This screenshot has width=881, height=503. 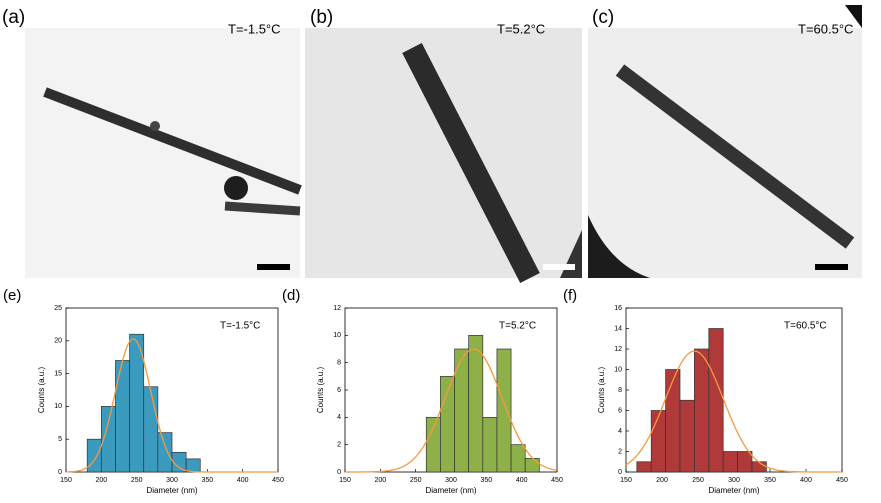 I want to click on panel-label: (b), so click(x=321, y=17).